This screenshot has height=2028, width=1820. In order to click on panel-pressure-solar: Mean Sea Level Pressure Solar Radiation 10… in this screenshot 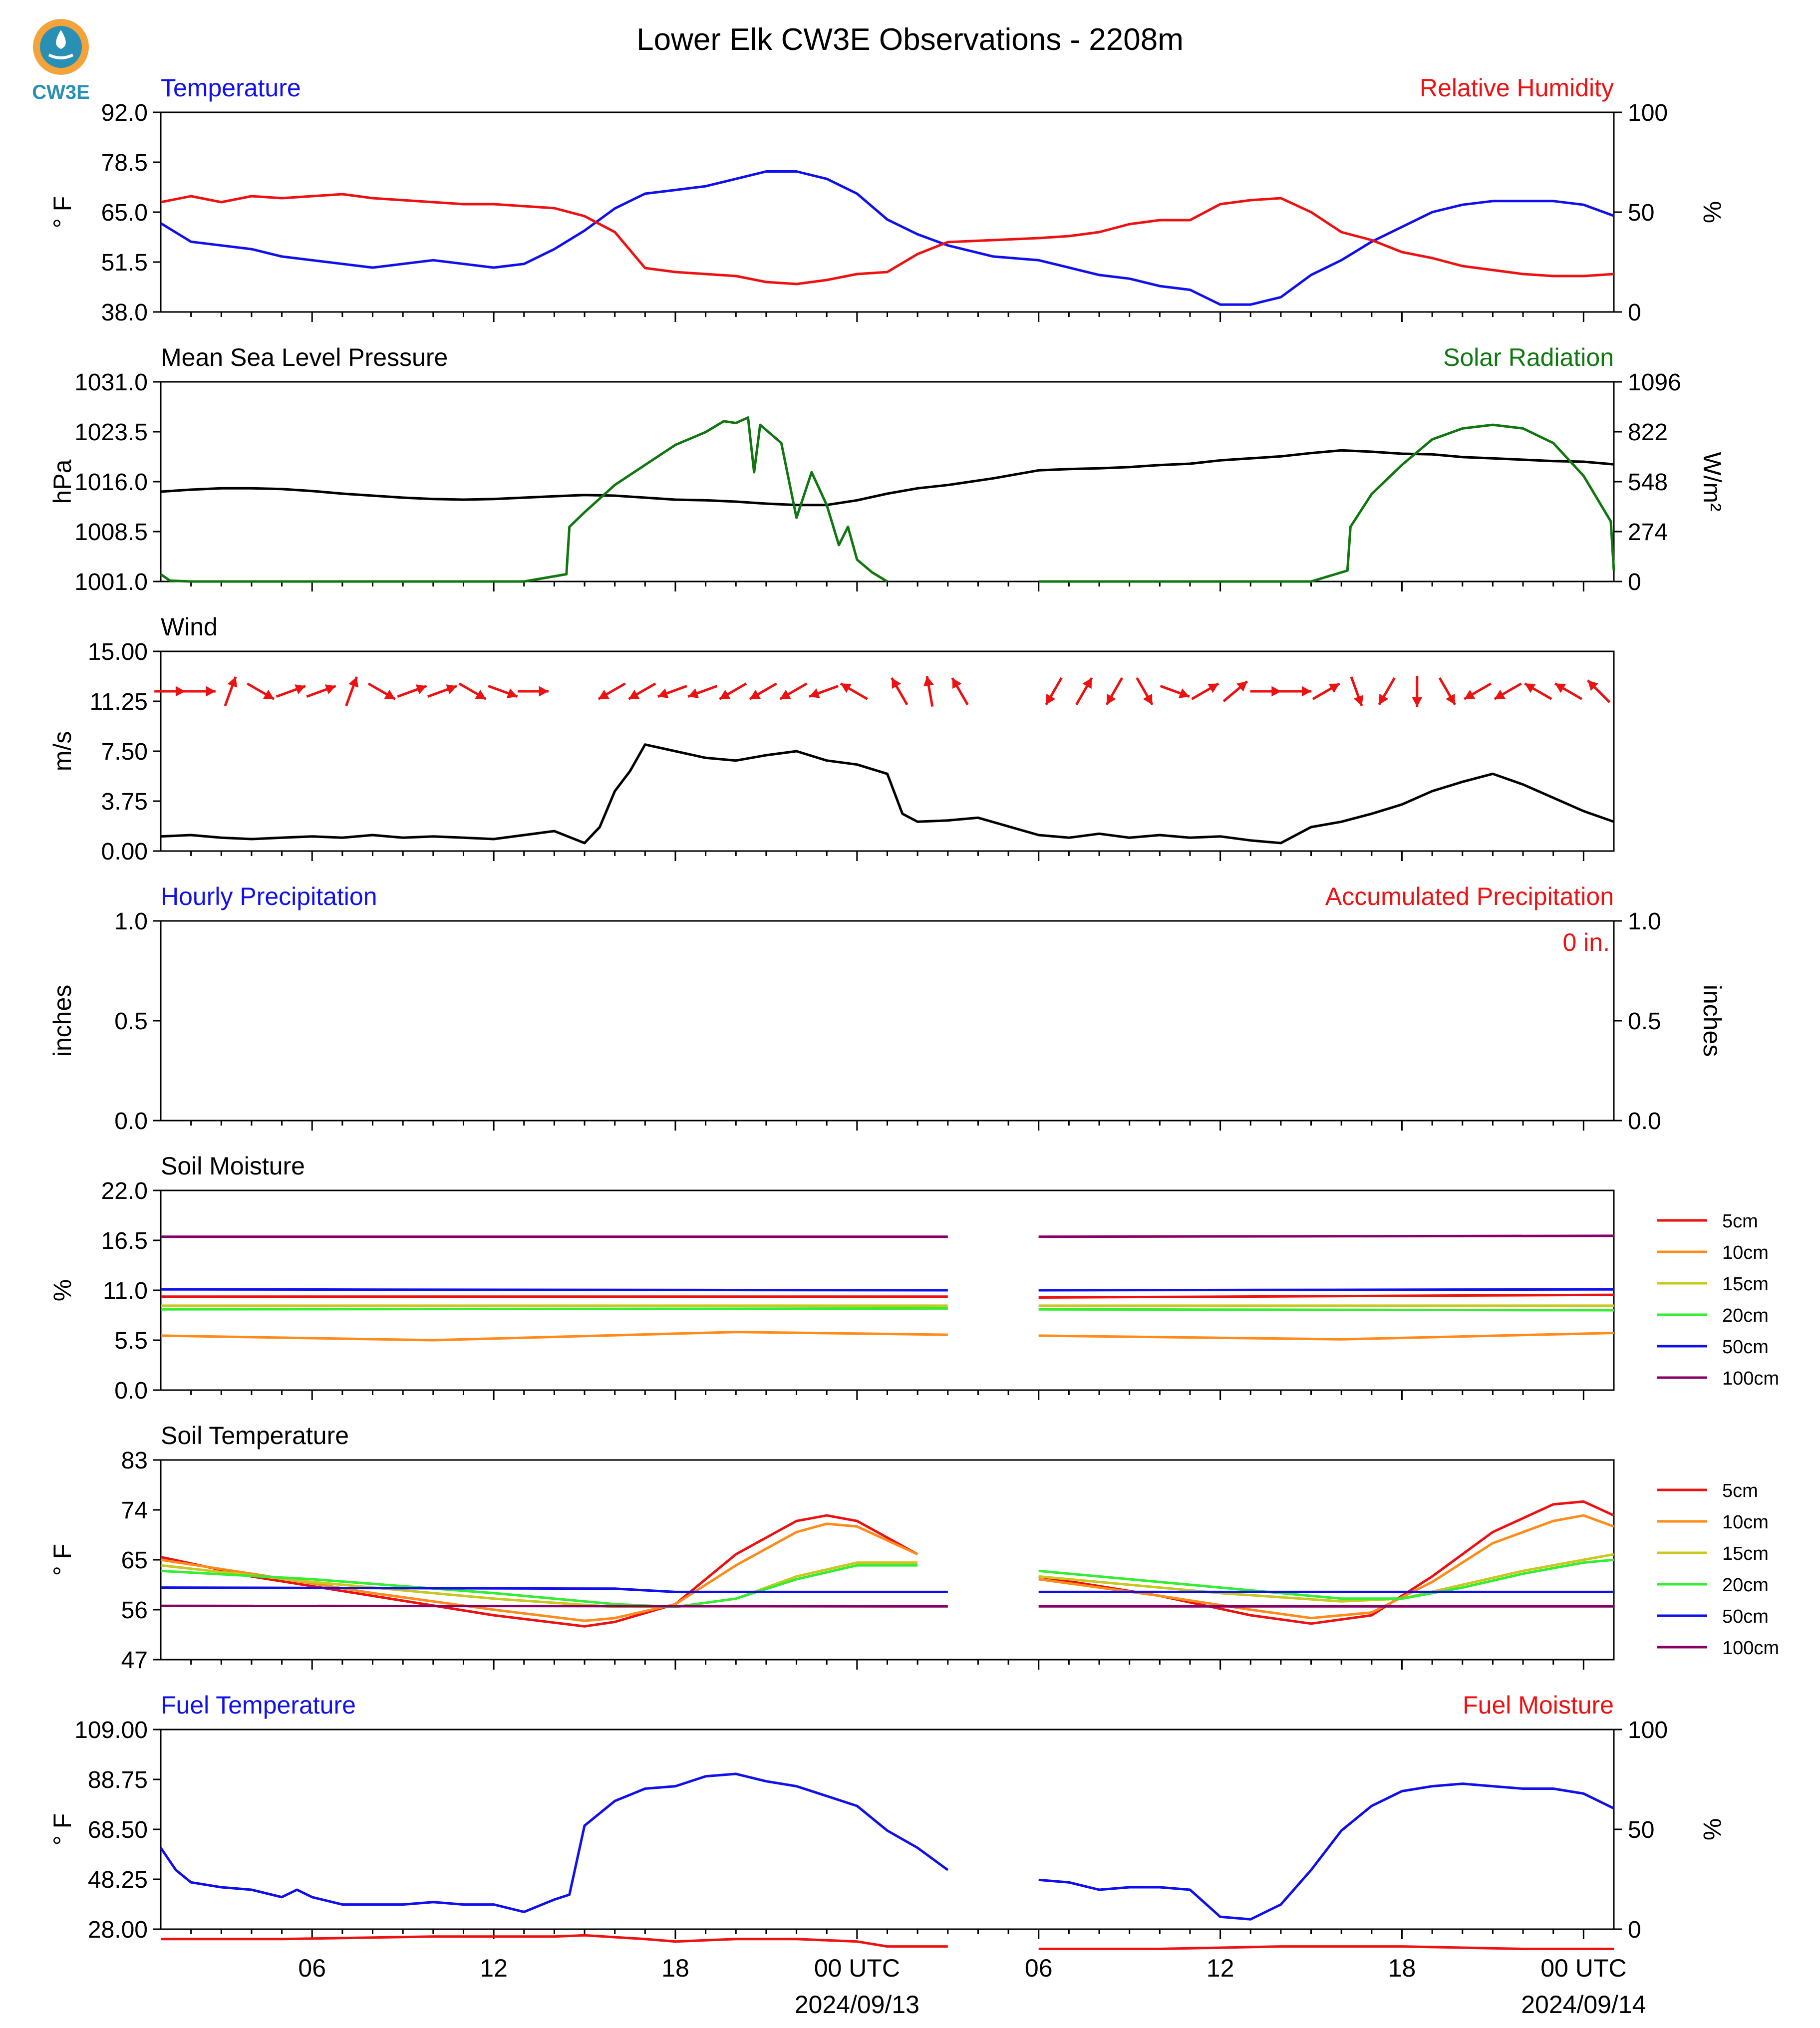, I will do `click(887, 469)`.